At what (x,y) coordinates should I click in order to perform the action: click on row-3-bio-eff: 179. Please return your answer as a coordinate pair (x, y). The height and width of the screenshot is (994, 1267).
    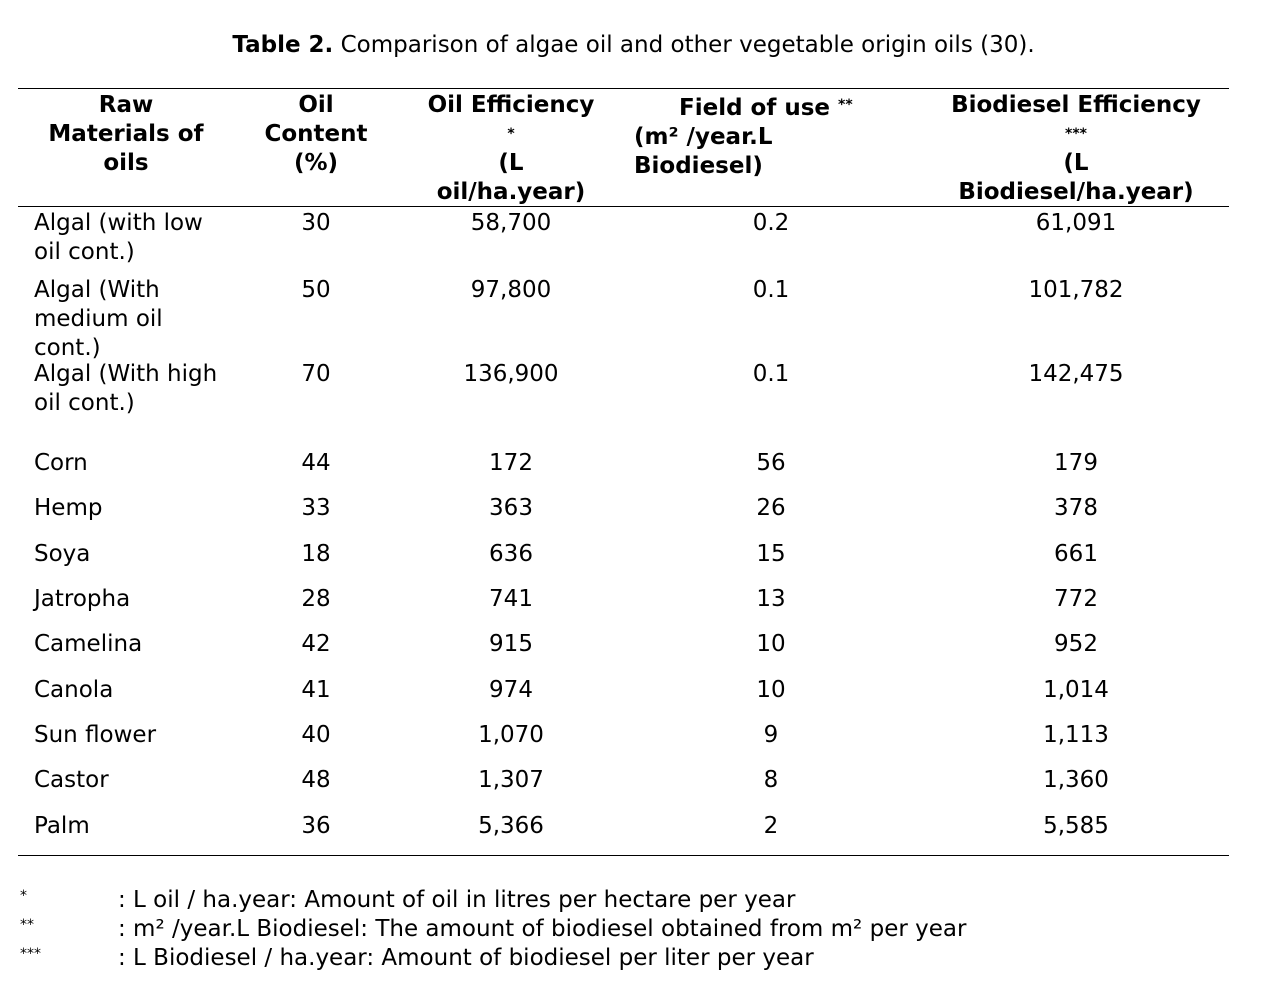
    Looking at the image, I should click on (1076, 463).